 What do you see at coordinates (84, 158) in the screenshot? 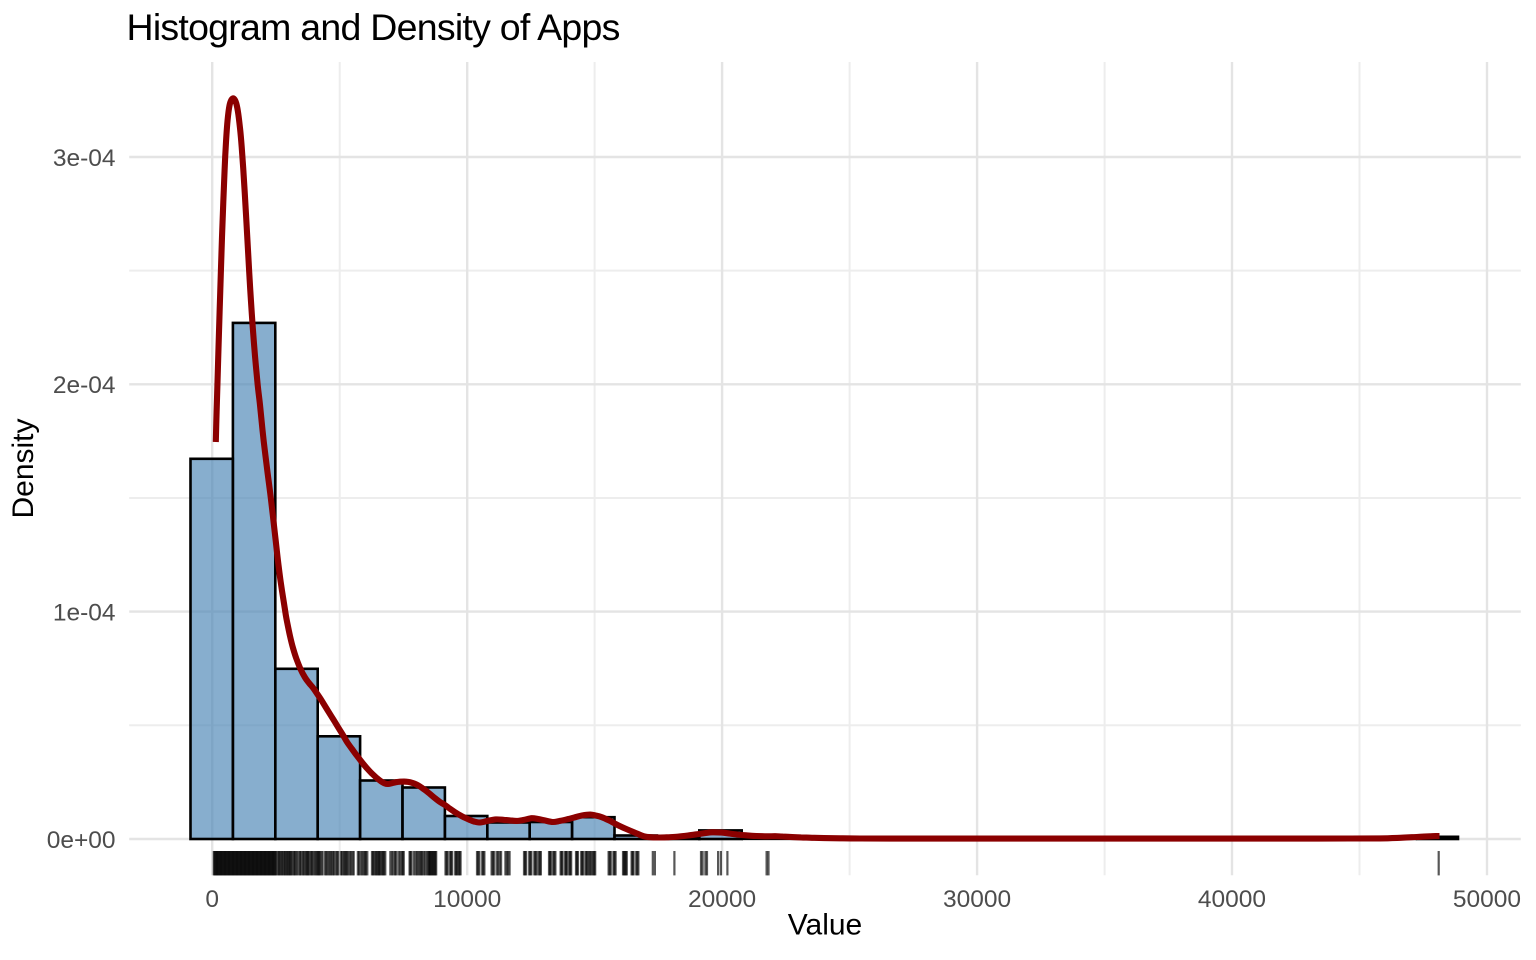
I see `svg-text: 3e-04` at bounding box center [84, 158].